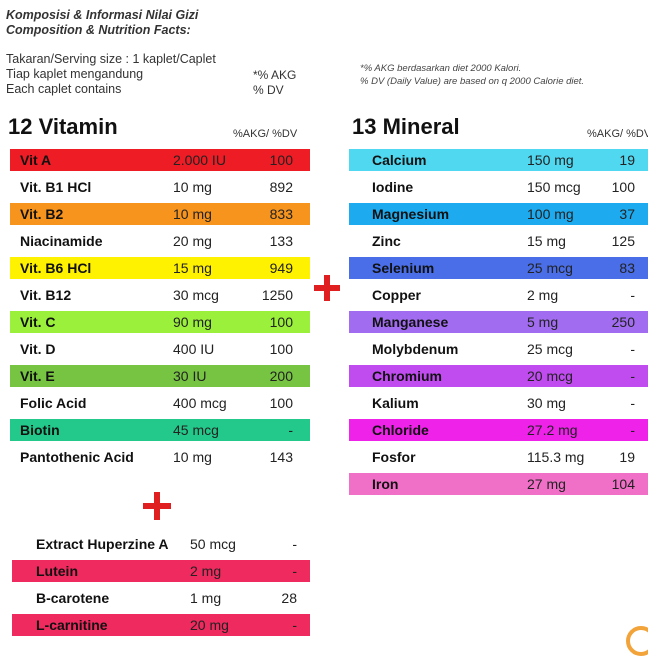  Describe the element at coordinates (498, 268) in the screenshot. I see `table-row: Selenium 25 mcg 83` at that location.